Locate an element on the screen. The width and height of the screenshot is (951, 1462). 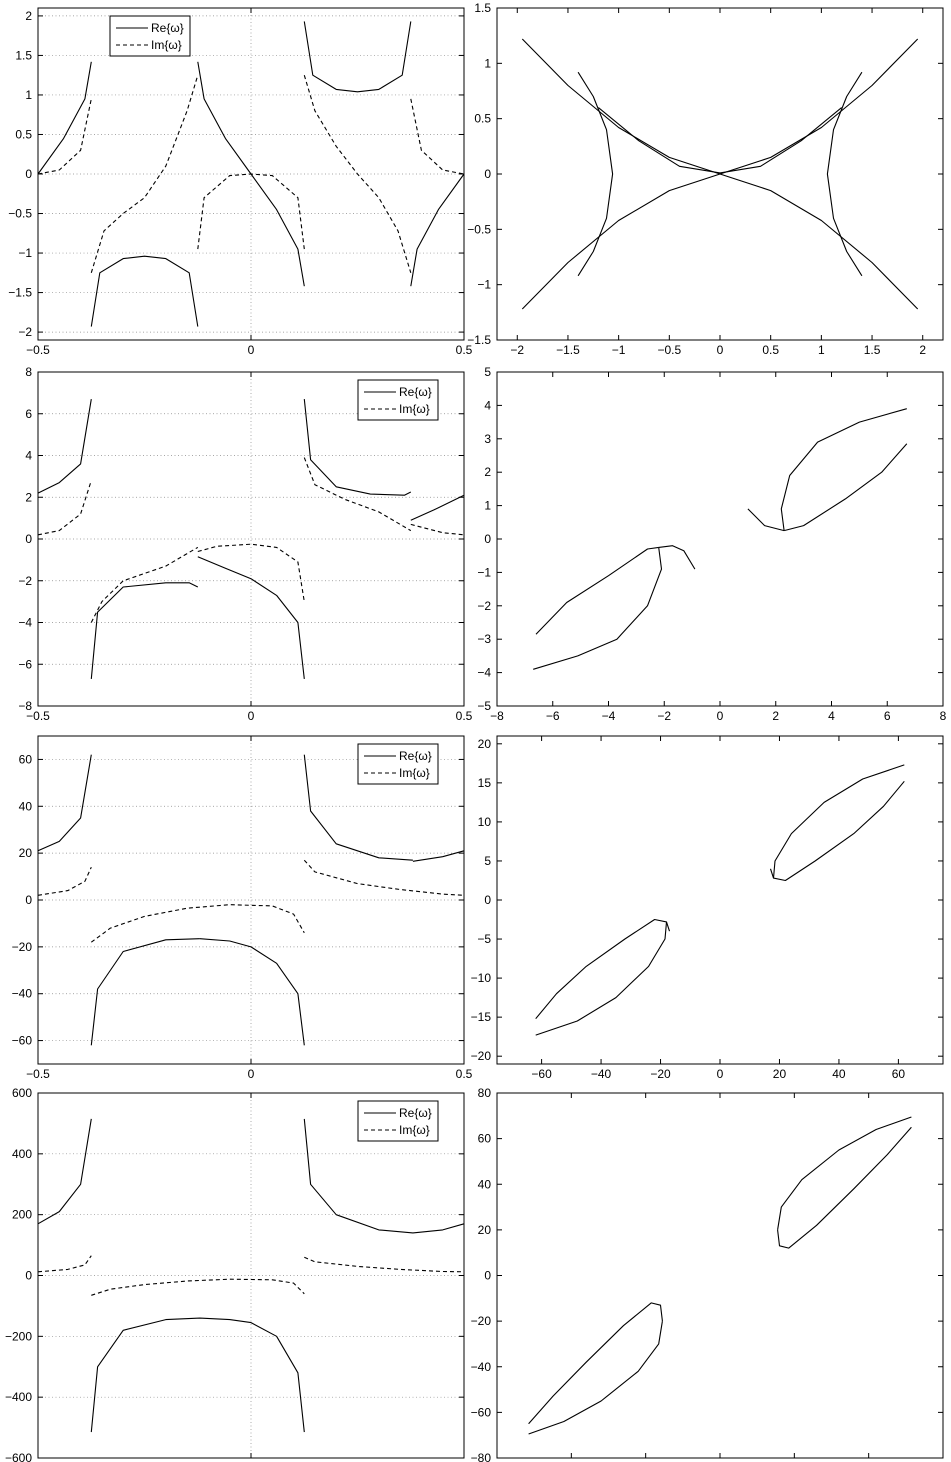
y-tick-label: −2 is located at coordinates (25, 332).